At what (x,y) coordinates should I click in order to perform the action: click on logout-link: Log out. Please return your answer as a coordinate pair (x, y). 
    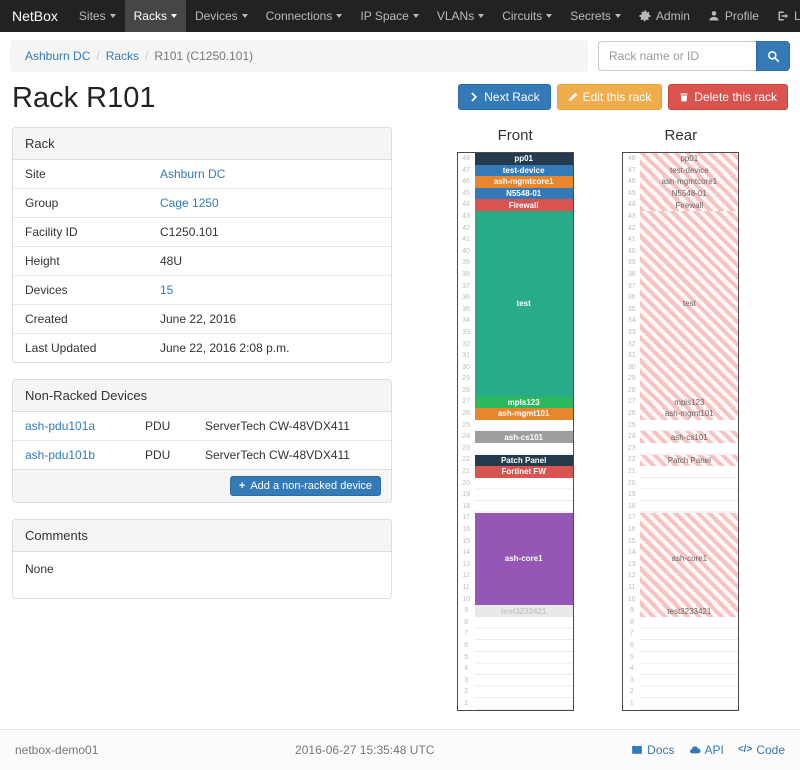
    Looking at the image, I should click on (784, 16).